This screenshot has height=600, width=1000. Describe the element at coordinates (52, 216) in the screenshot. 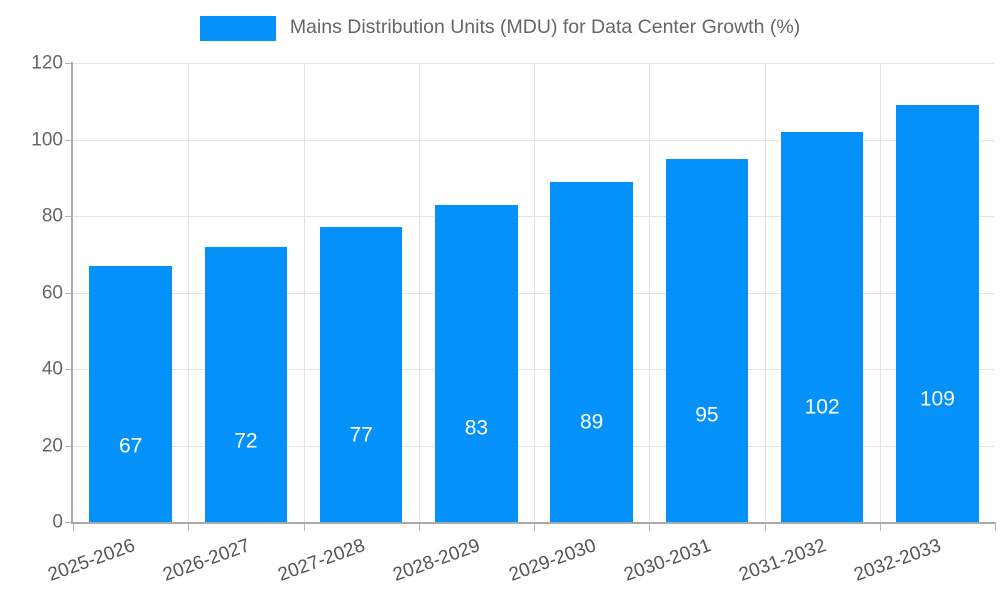

I see `y-axis-tick-label: 80` at that location.